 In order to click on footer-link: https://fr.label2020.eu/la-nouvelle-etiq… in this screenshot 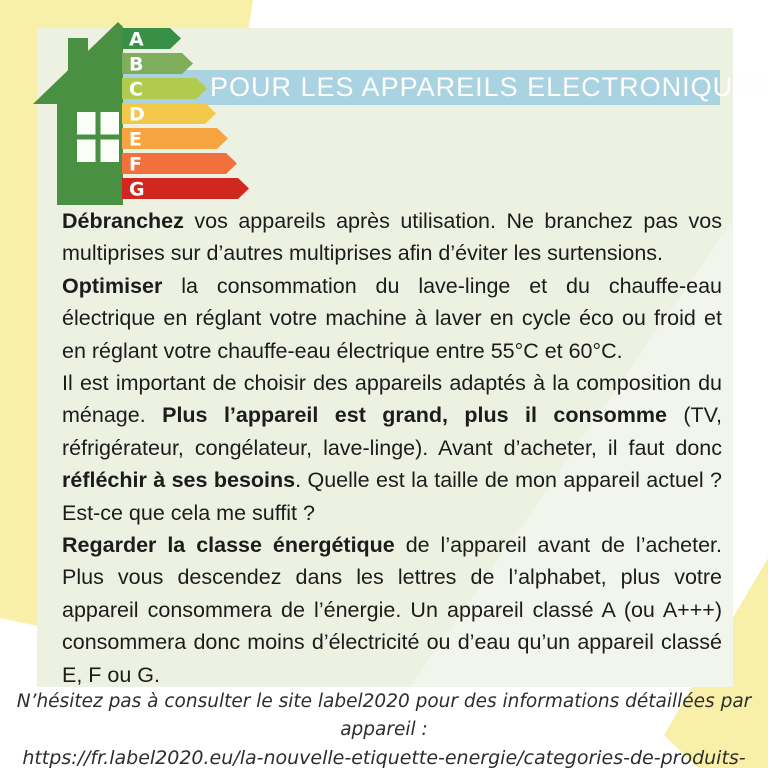, I will do `click(384, 757)`.